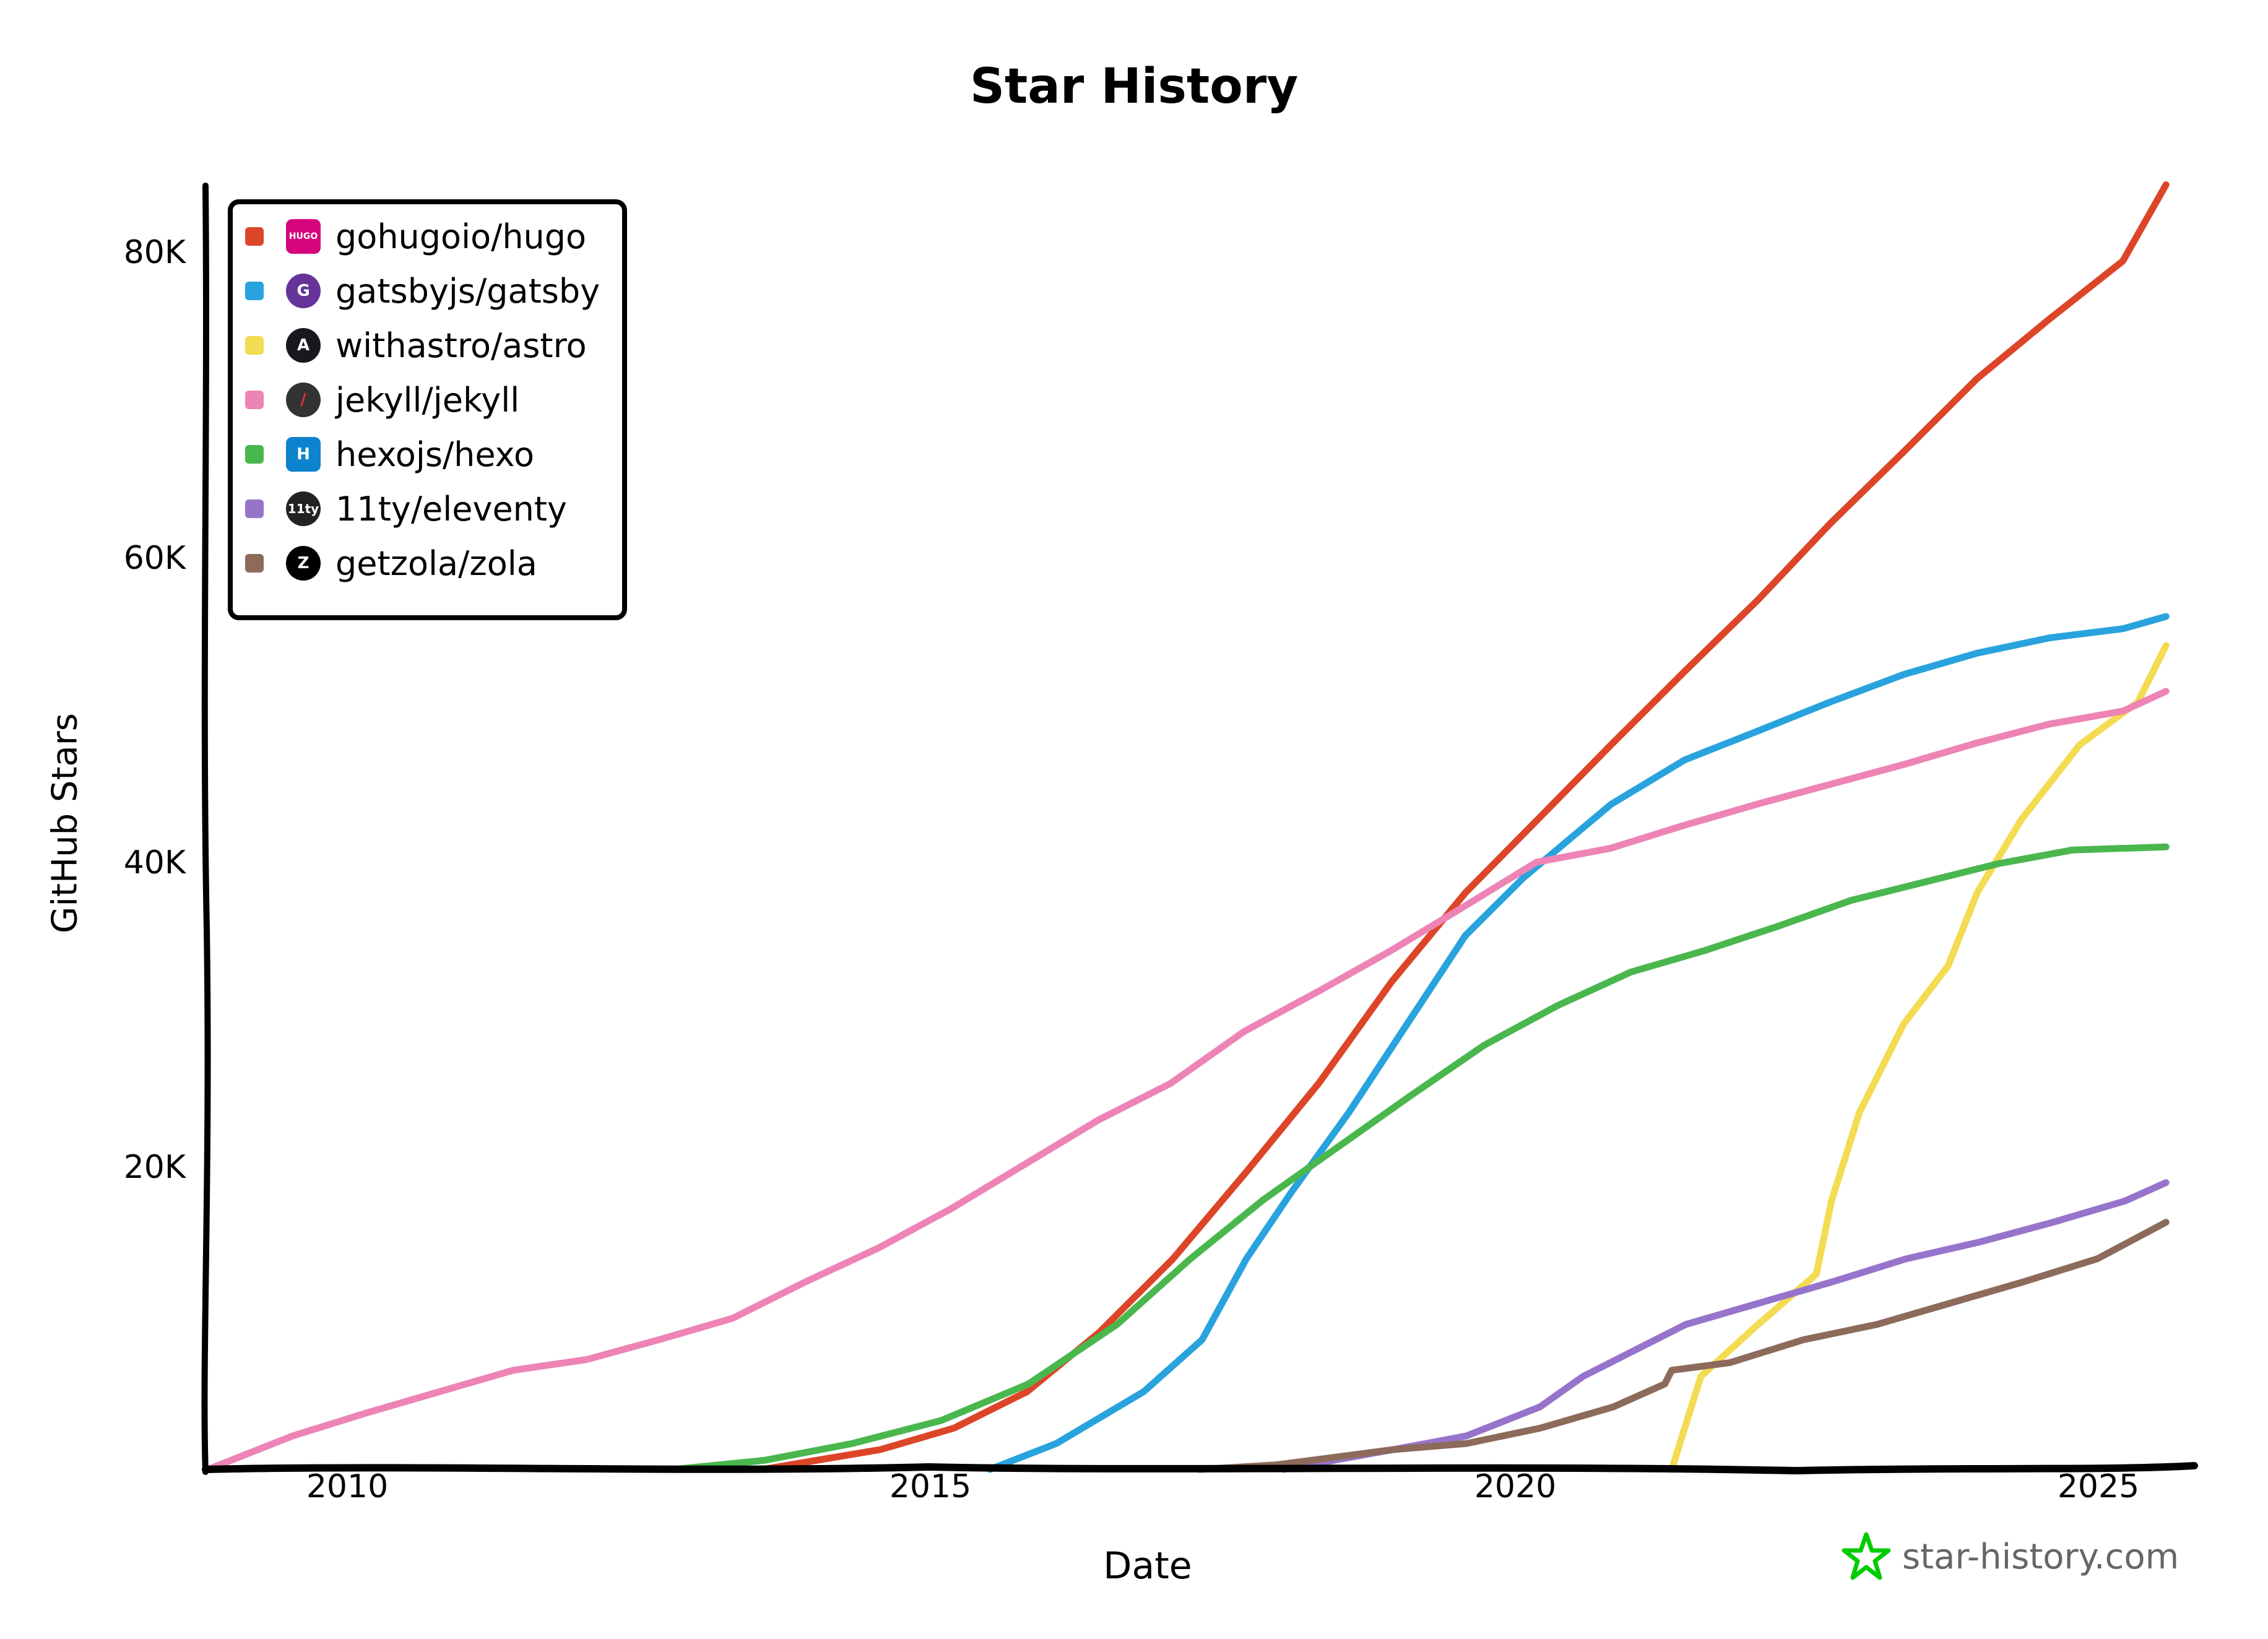 The height and width of the screenshot is (1639, 2268). What do you see at coordinates (65, 823) in the screenshot?
I see `y-axis-label: GitHub Stars` at bounding box center [65, 823].